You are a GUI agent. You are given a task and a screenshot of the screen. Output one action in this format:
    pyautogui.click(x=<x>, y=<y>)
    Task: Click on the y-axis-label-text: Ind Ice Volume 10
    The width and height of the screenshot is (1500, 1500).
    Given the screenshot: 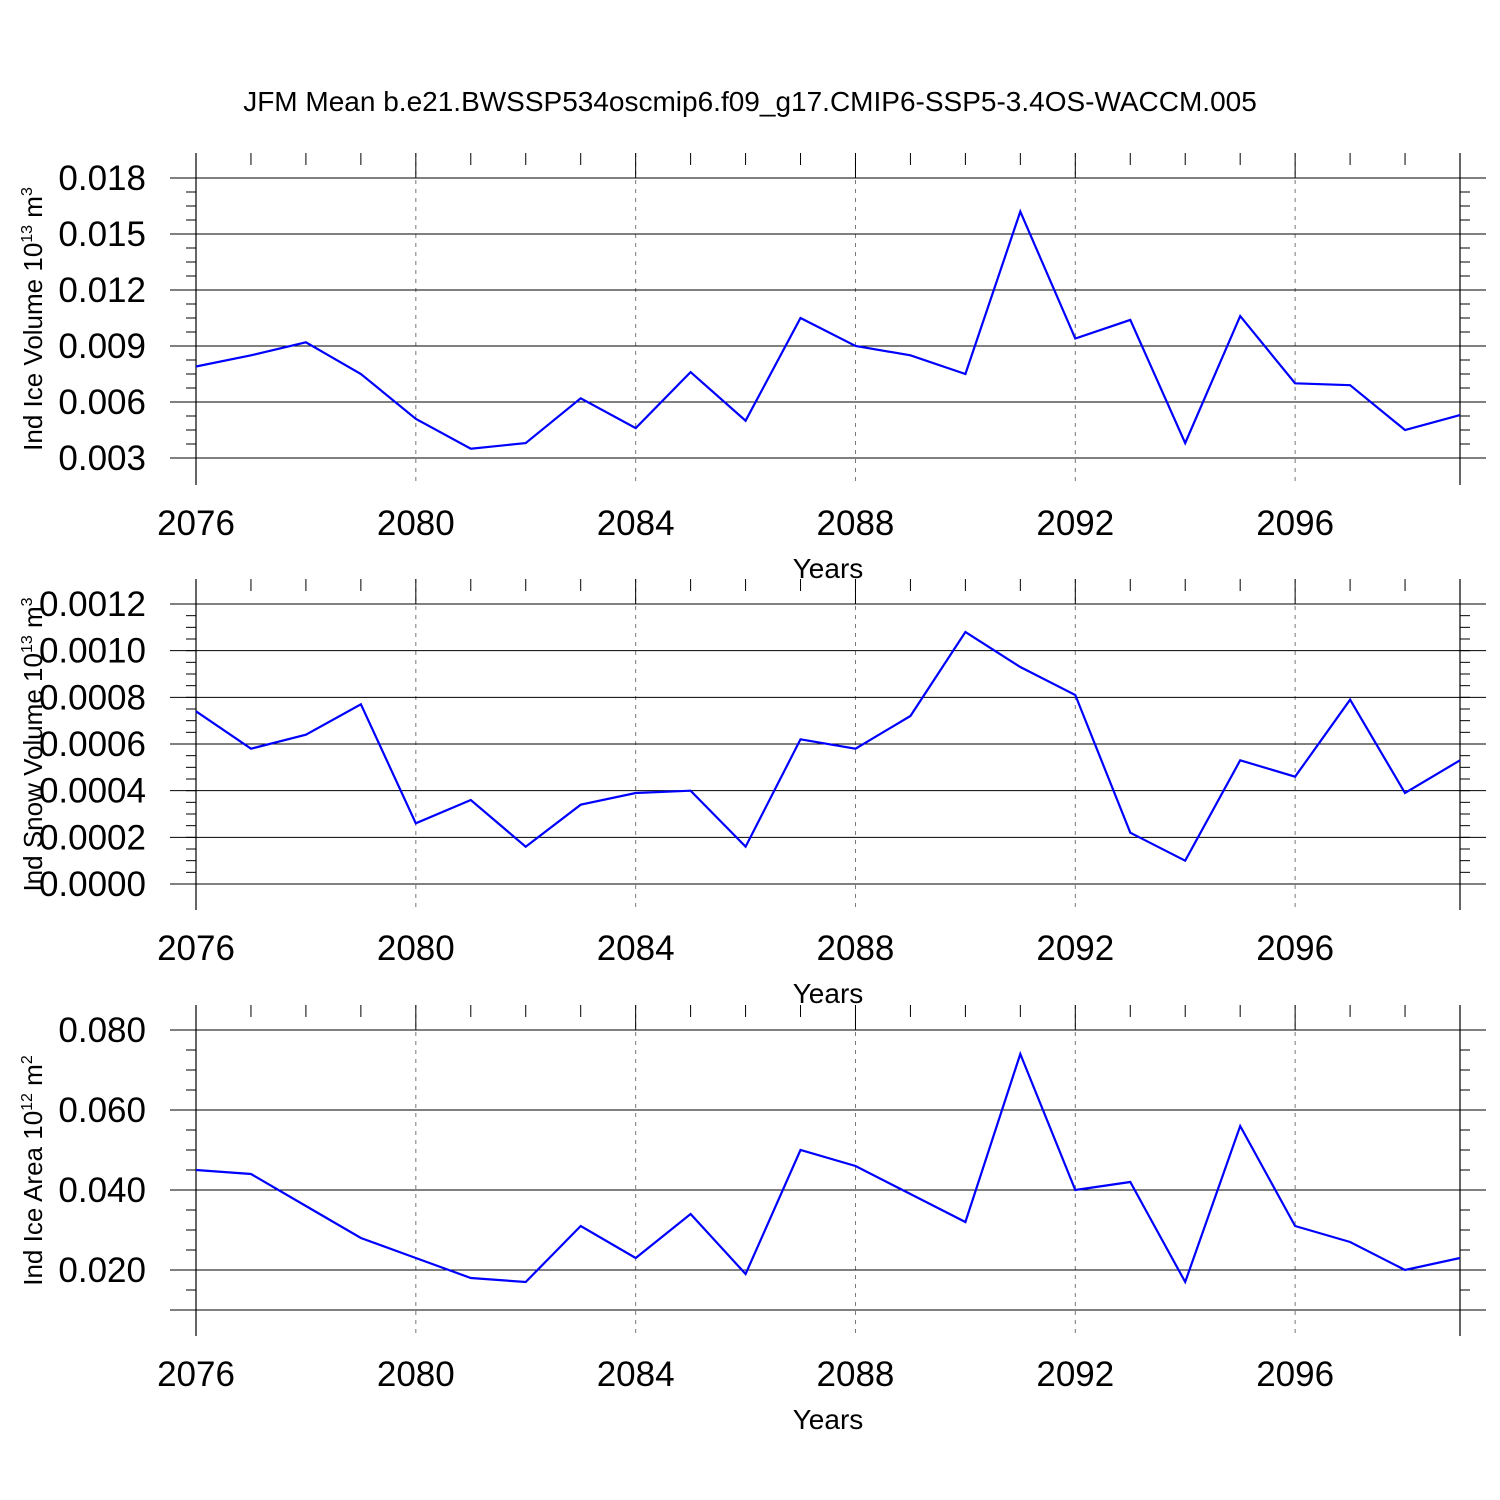 What is the action you would take?
    pyautogui.click(x=33, y=347)
    